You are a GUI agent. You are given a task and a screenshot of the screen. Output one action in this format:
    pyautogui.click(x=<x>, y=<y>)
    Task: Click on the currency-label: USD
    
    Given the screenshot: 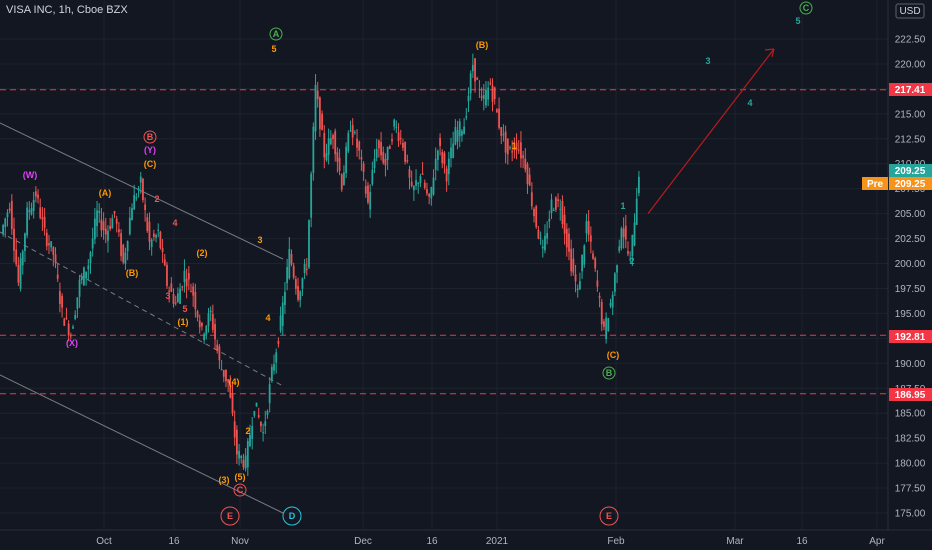 What is the action you would take?
    pyautogui.click(x=909, y=11)
    